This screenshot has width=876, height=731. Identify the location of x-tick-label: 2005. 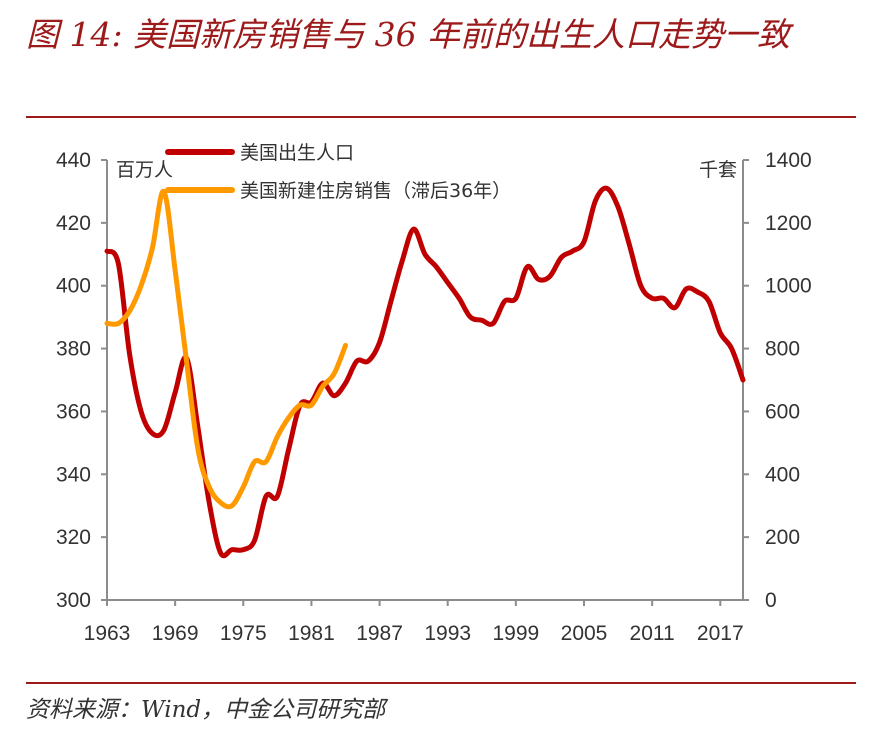
(584, 633).